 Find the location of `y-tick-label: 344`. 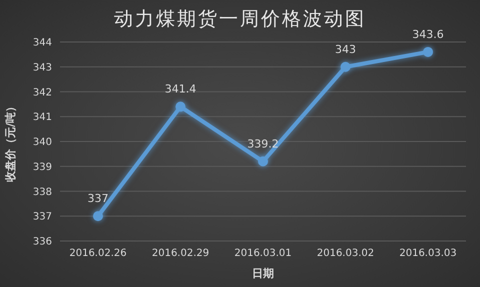

y-tick-label: 344 is located at coordinates (42, 43).